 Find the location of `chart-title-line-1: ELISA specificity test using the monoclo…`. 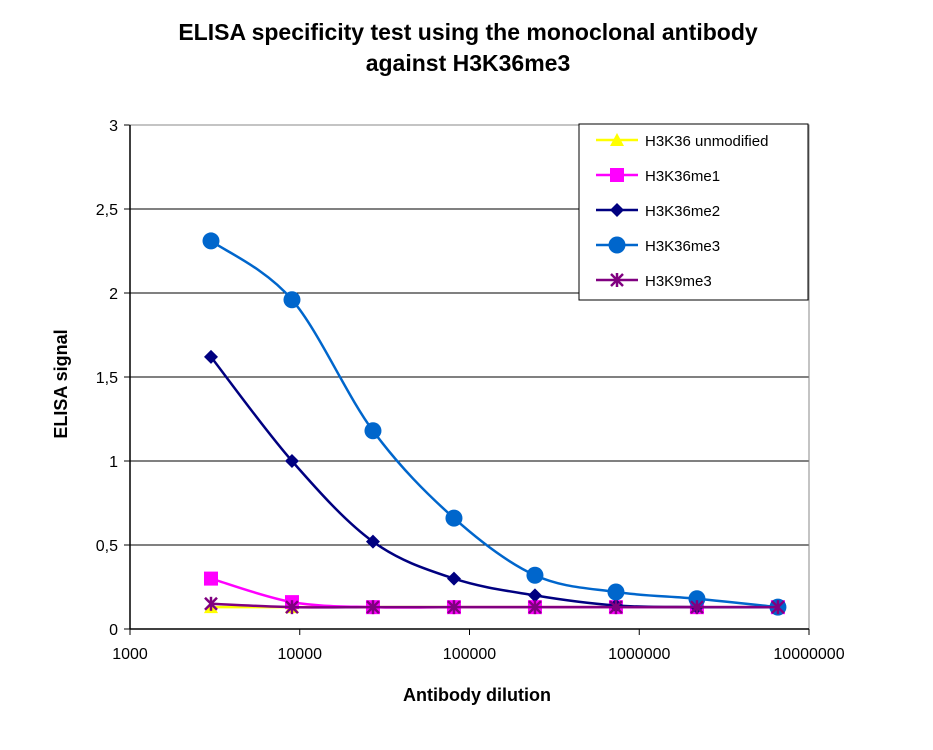

chart-title-line-1: ELISA specificity test using the monoclo… is located at coordinates (468, 32).